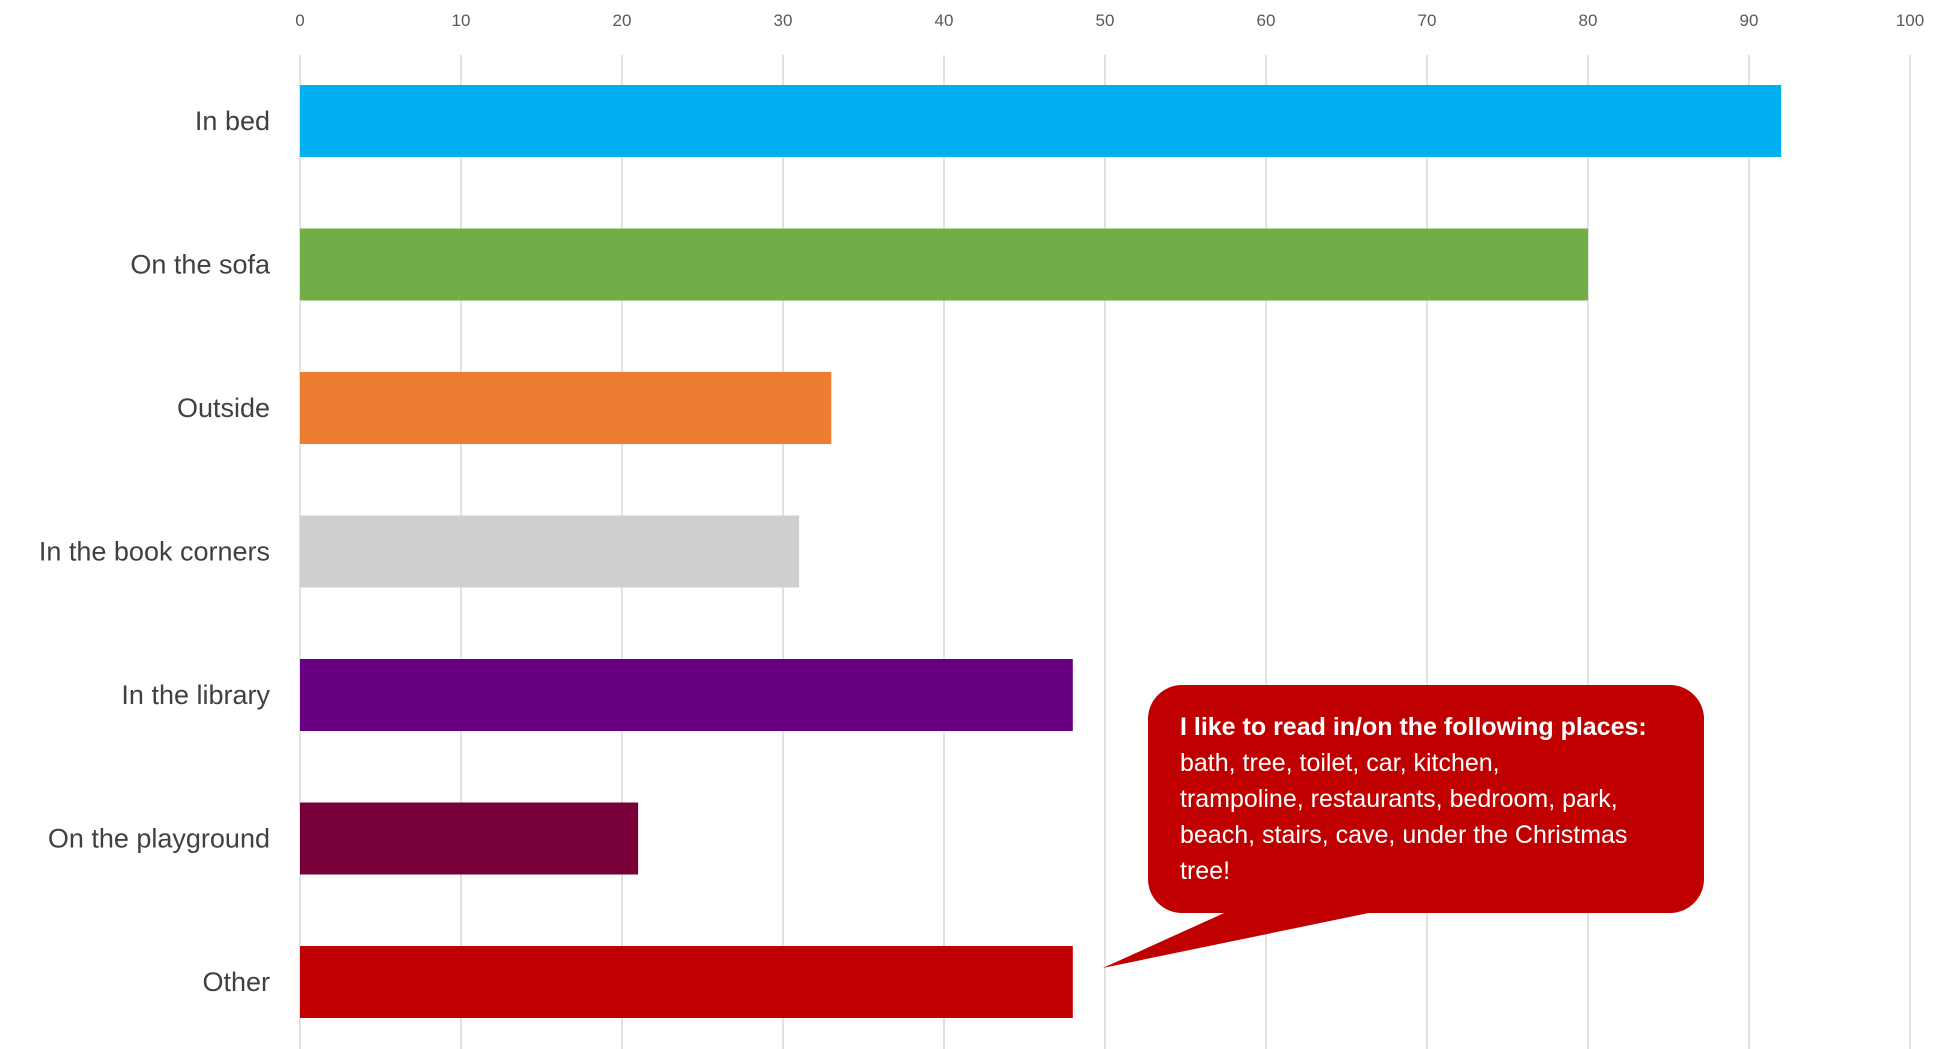  What do you see at coordinates (1245, 938) in the screenshot?
I see `callout-pointer` at bounding box center [1245, 938].